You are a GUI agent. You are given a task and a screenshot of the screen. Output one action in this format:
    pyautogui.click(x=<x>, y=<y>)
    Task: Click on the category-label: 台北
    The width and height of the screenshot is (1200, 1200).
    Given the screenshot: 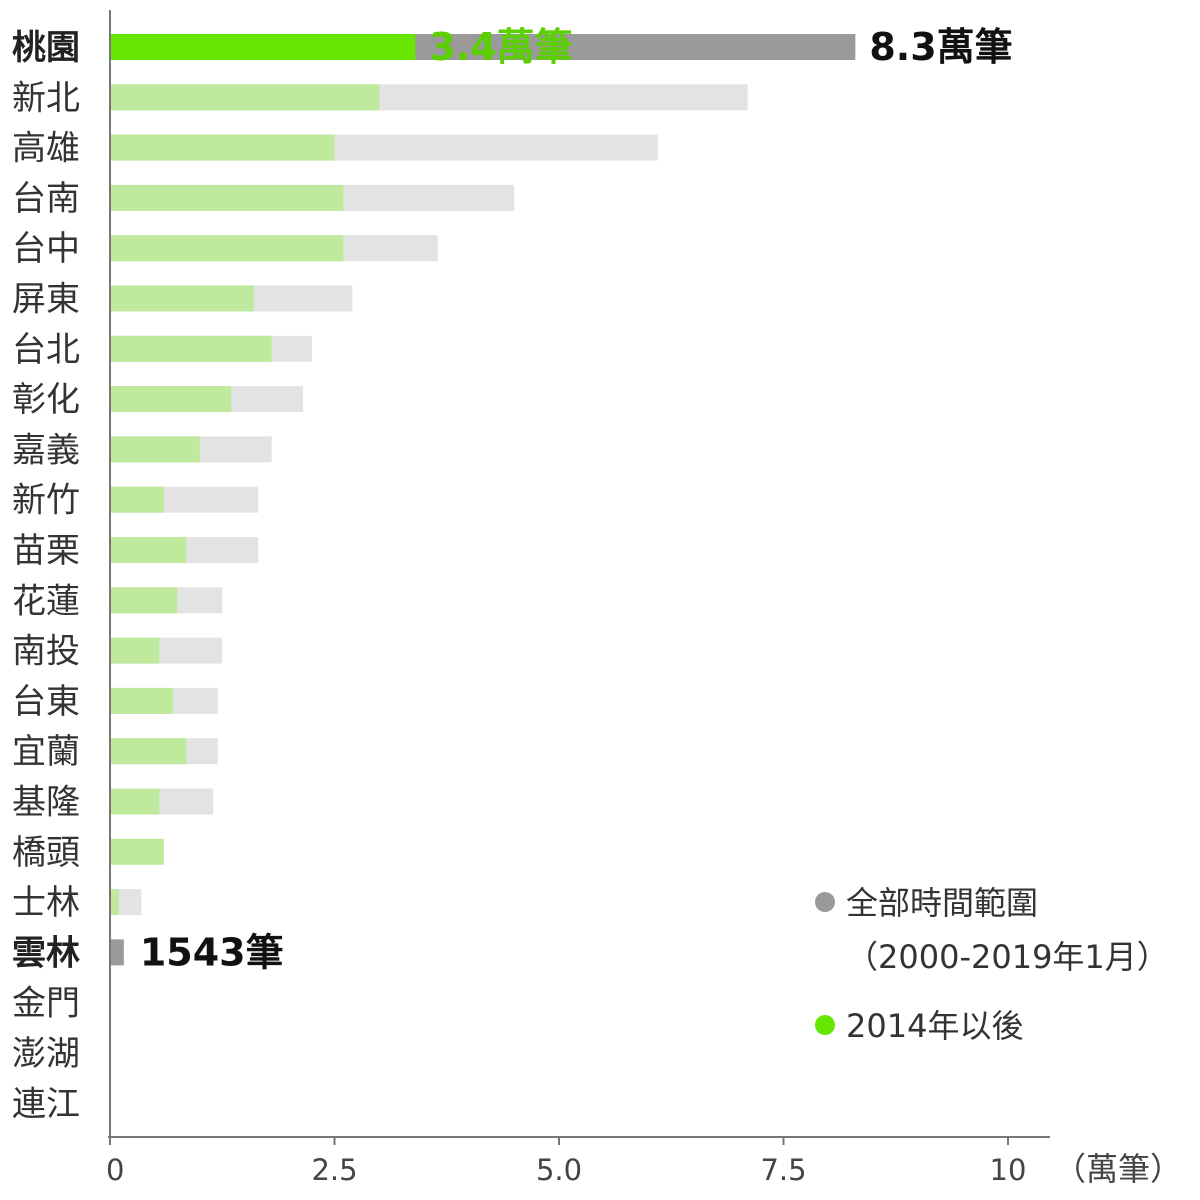 What is the action you would take?
    pyautogui.click(x=46, y=350)
    